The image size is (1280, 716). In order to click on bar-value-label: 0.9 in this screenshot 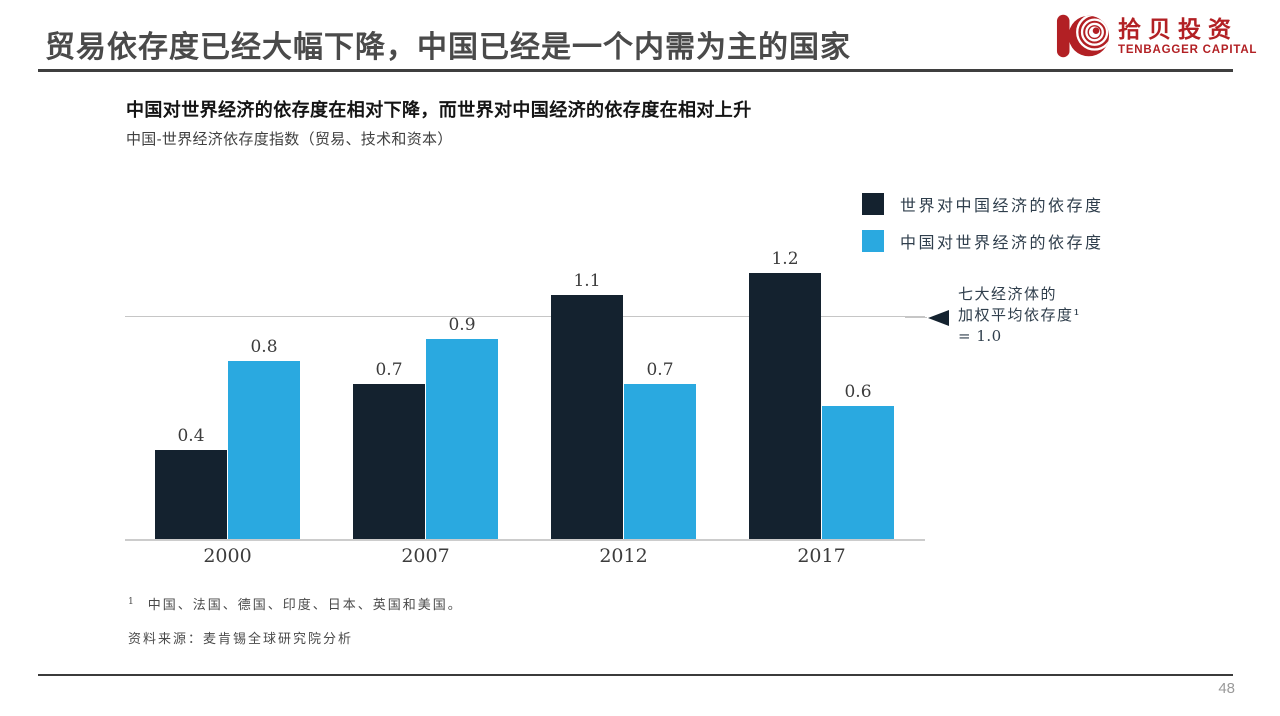, I will do `click(462, 325)`.